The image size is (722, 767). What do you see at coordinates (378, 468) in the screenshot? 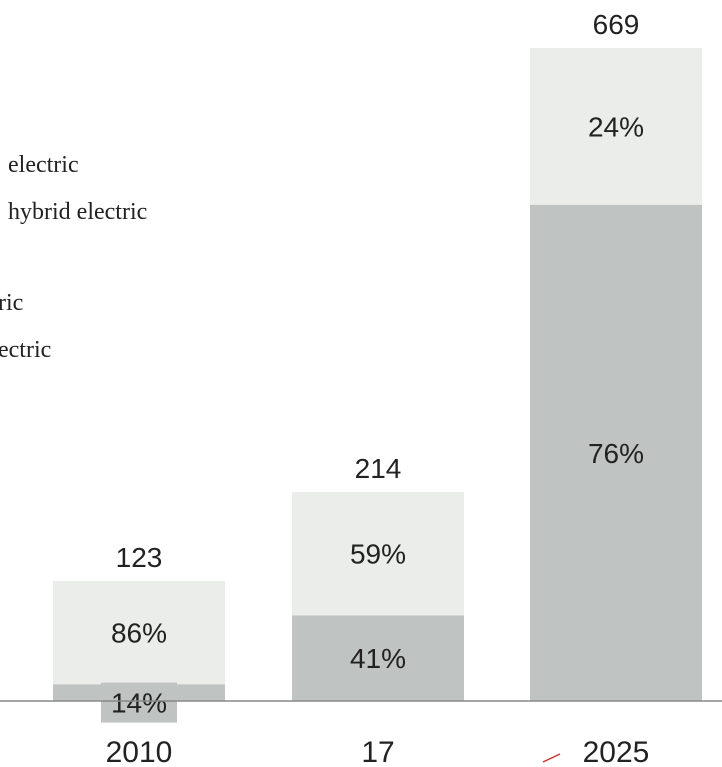
I see `total-label: 214` at bounding box center [378, 468].